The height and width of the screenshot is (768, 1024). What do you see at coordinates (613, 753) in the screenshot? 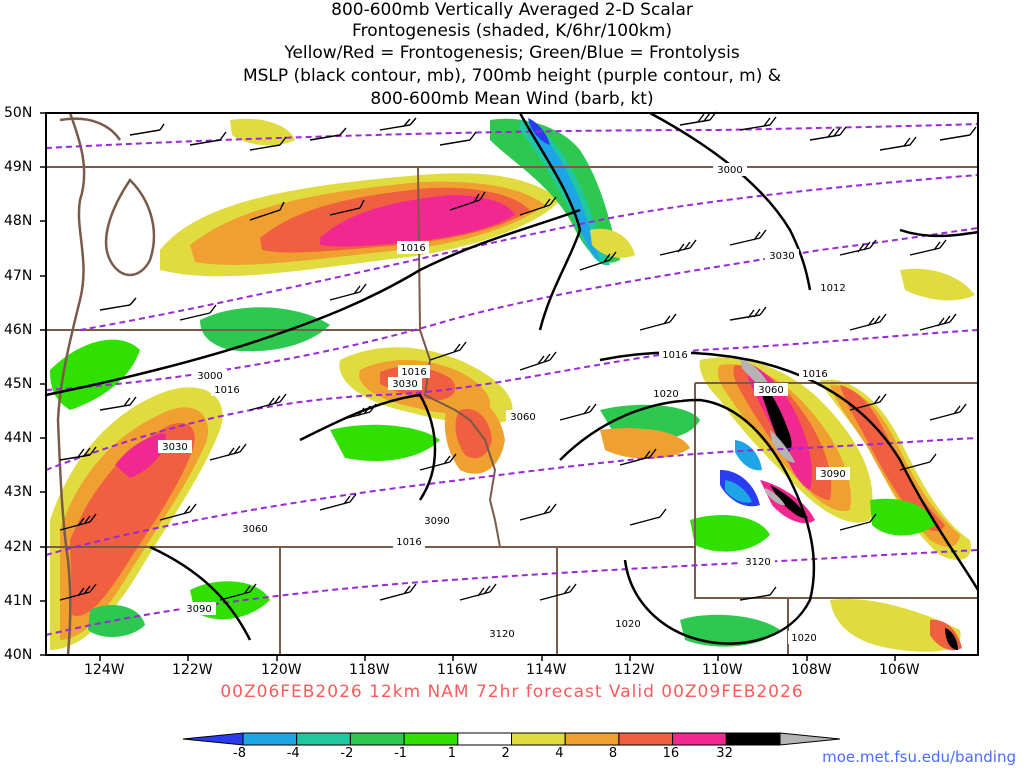
I see `colorbar-label: 8` at bounding box center [613, 753].